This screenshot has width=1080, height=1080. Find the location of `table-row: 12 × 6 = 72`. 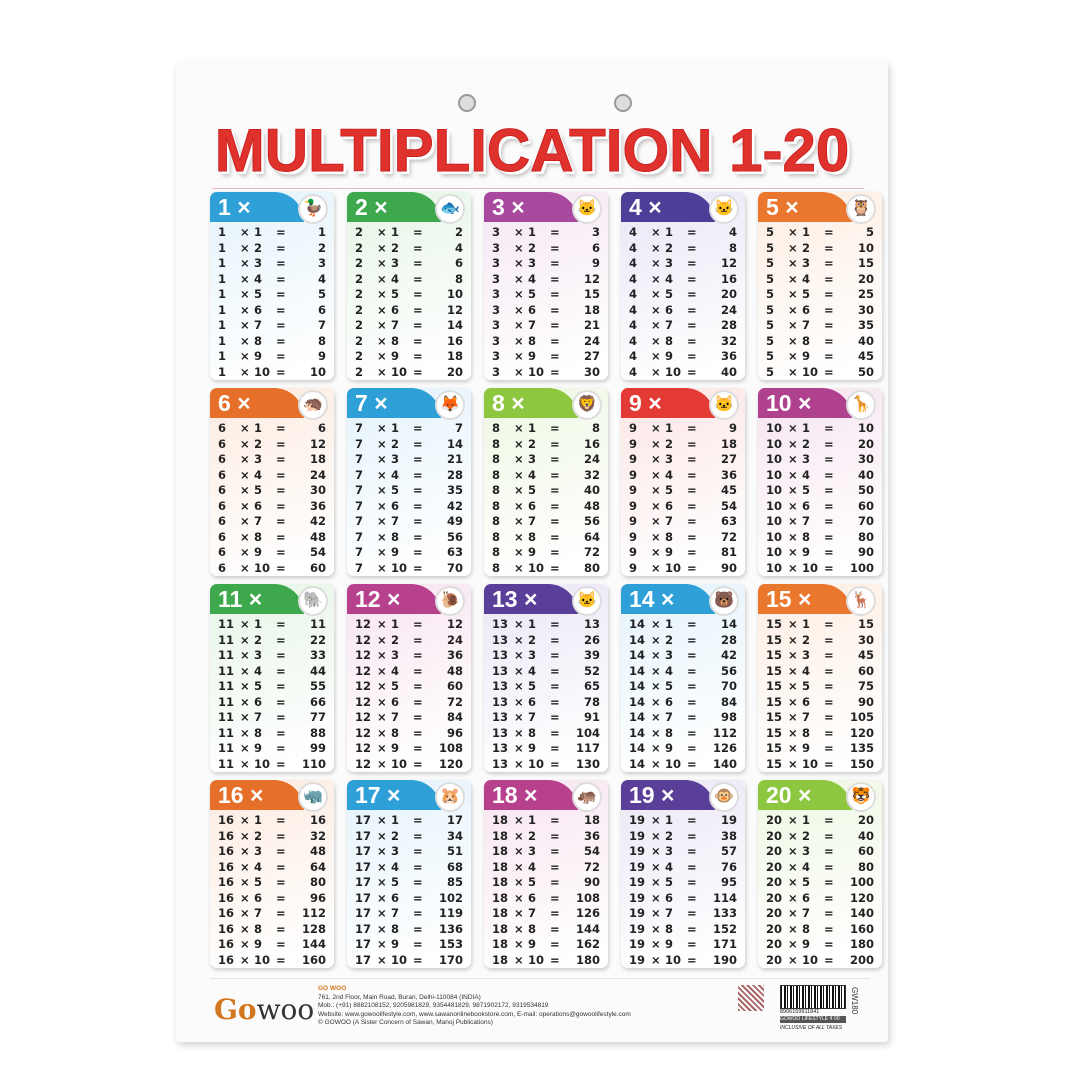

table-row: 12 × 6 = 72 is located at coordinates (409, 703).